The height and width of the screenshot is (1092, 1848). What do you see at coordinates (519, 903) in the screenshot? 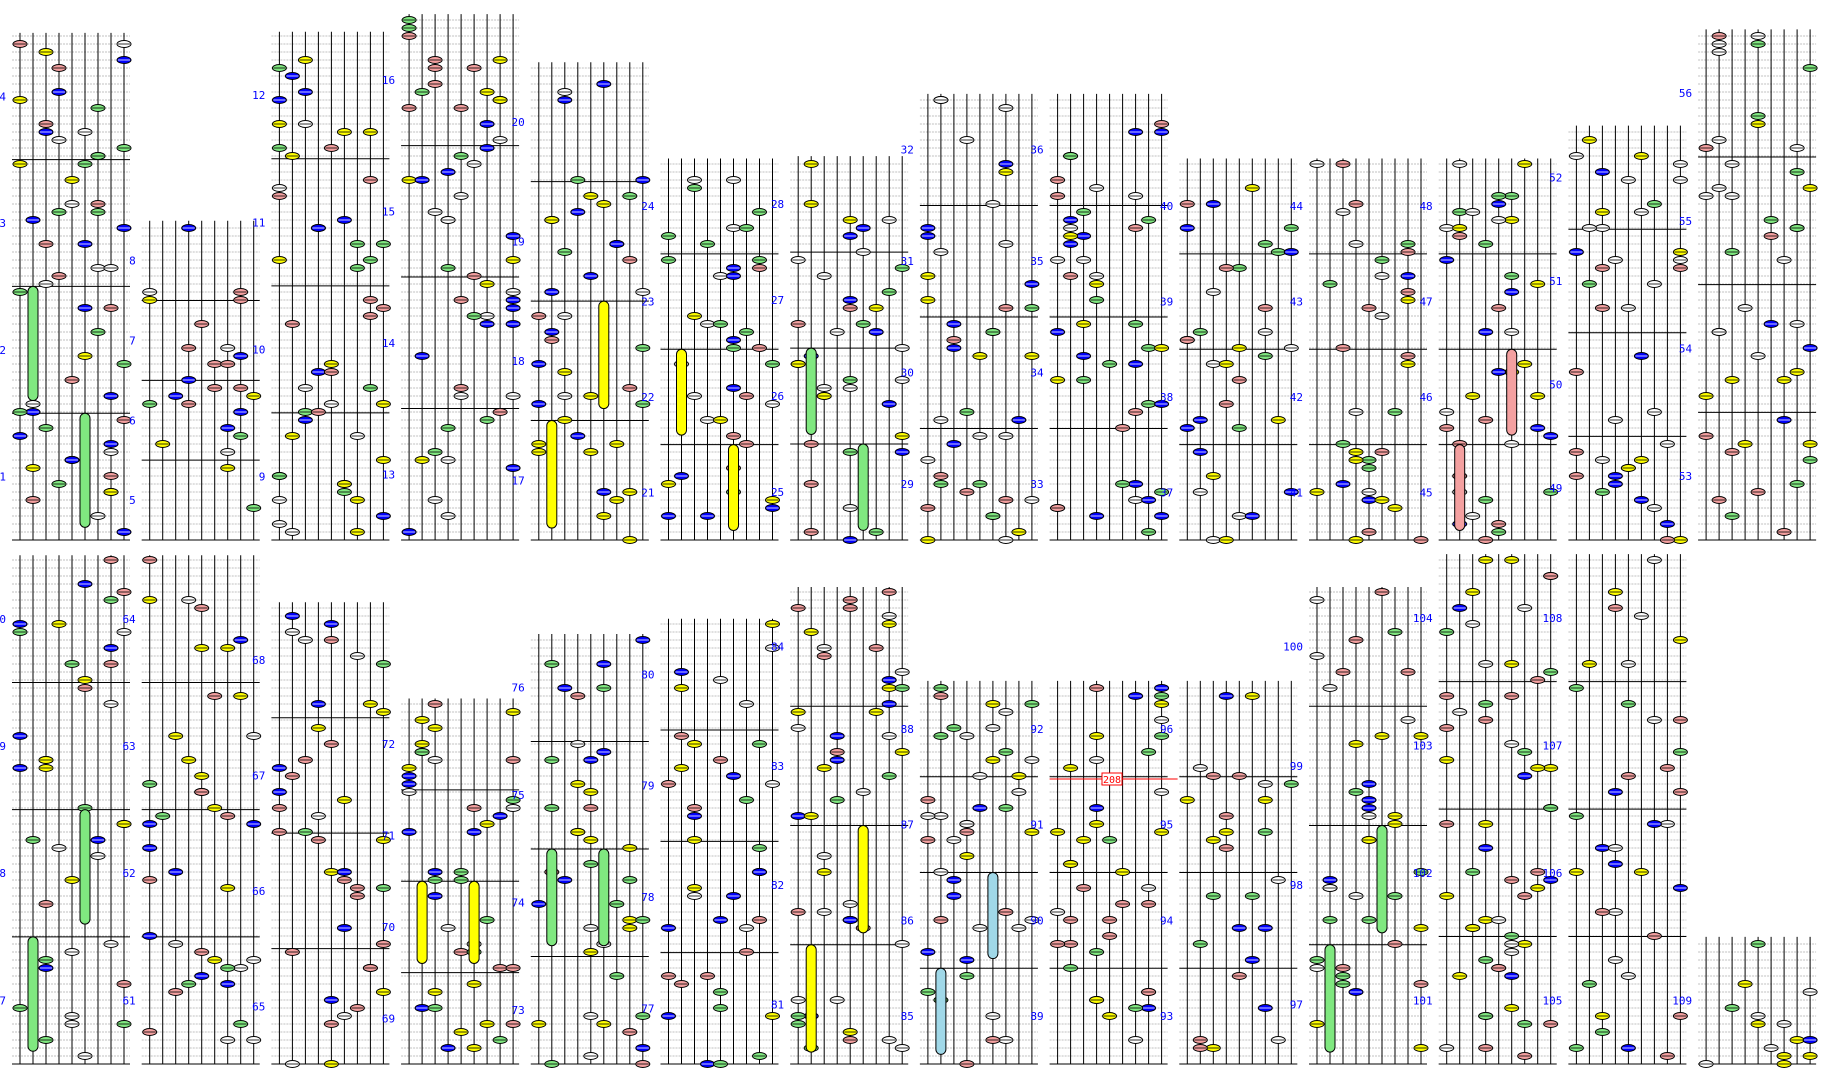
I see `section-label: 74` at bounding box center [519, 903].